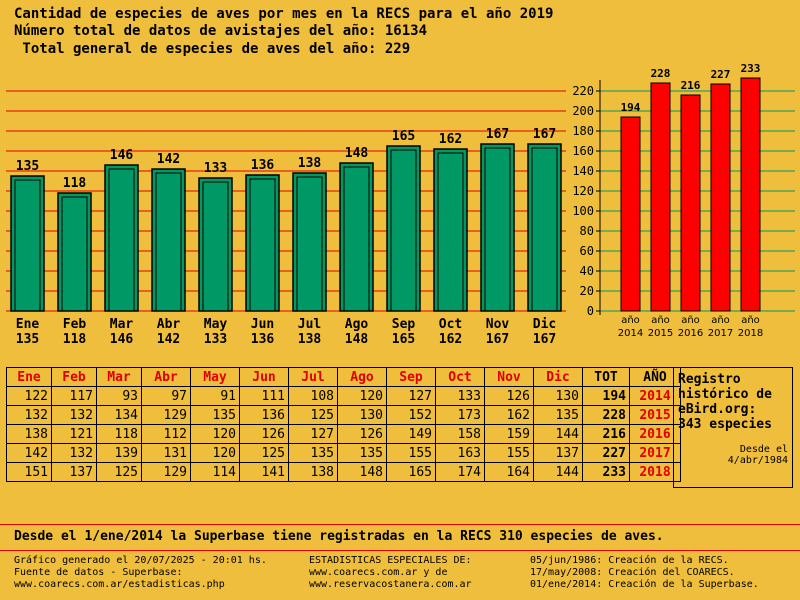  I want to click on table-cell: 164, so click(509, 472).